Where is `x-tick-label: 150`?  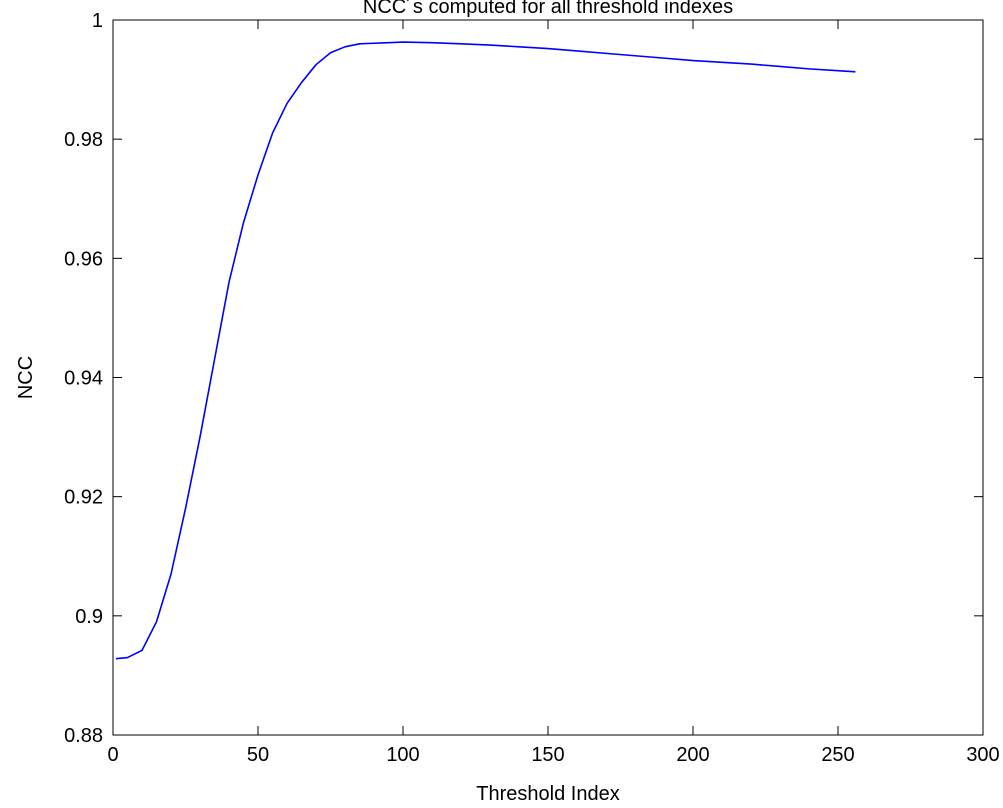
x-tick-label: 150 is located at coordinates (547, 755).